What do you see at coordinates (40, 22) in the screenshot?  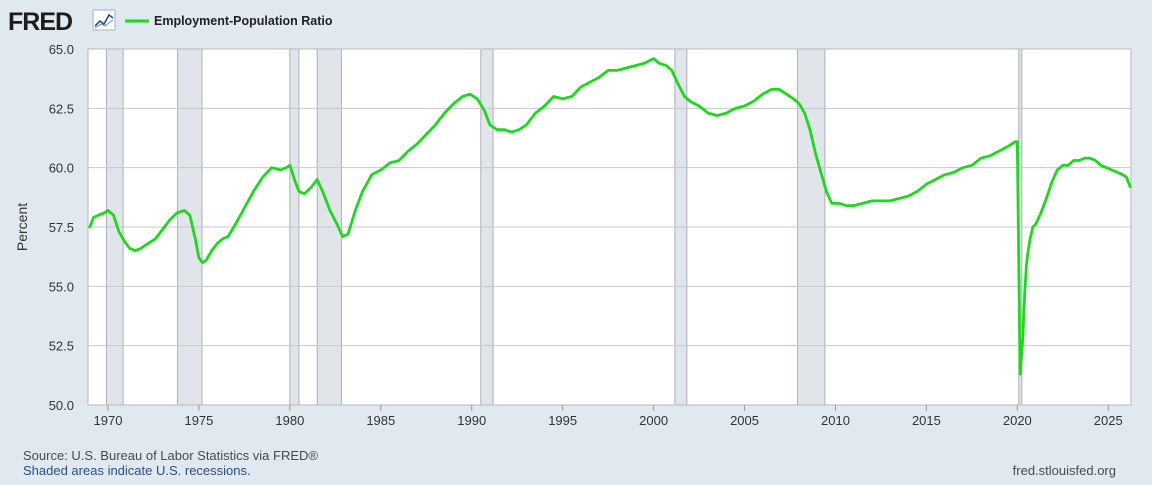 I see `fred-logo-text: FRED` at bounding box center [40, 22].